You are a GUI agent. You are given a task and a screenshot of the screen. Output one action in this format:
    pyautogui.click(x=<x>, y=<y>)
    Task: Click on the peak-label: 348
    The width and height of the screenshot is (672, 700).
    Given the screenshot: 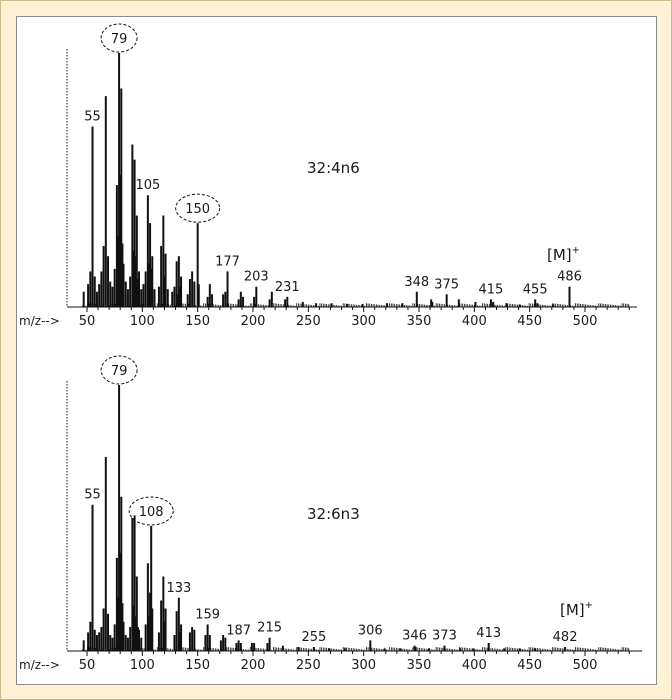 What is the action you would take?
    pyautogui.click(x=416, y=282)
    